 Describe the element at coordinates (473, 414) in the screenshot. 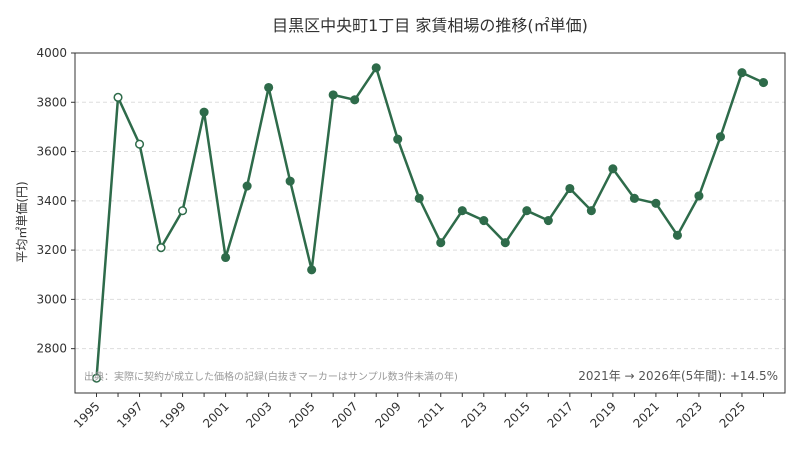

I see `x-tick-label: 2013` at that location.